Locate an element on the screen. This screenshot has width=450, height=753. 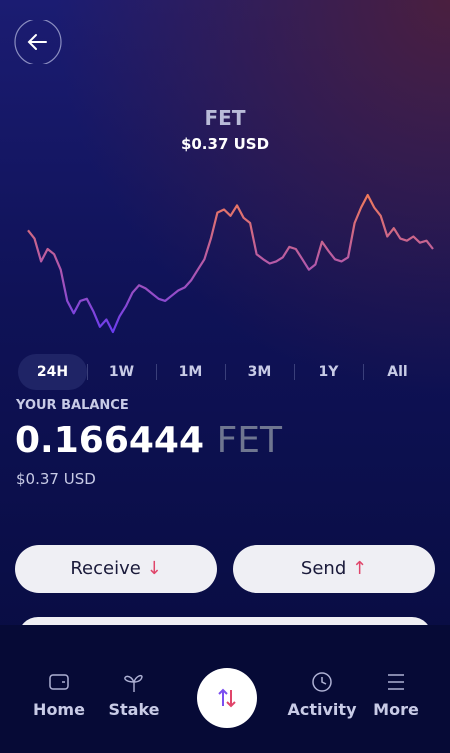
time-range-tabs: 24H 1W 1M 3M 1Y All is located at coordinates (225, 372).